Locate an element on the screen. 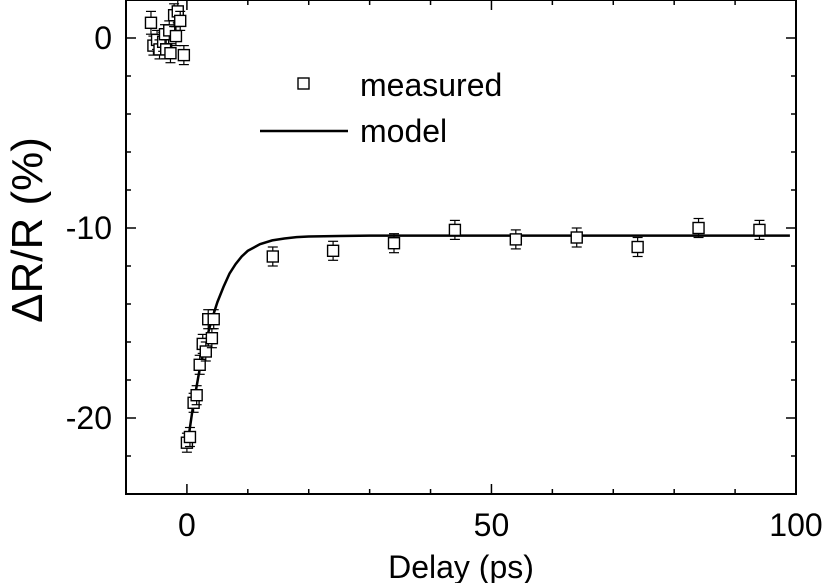 The image size is (829, 583). y-axis-title: ΔR/R (%) is located at coordinates (27, 230).